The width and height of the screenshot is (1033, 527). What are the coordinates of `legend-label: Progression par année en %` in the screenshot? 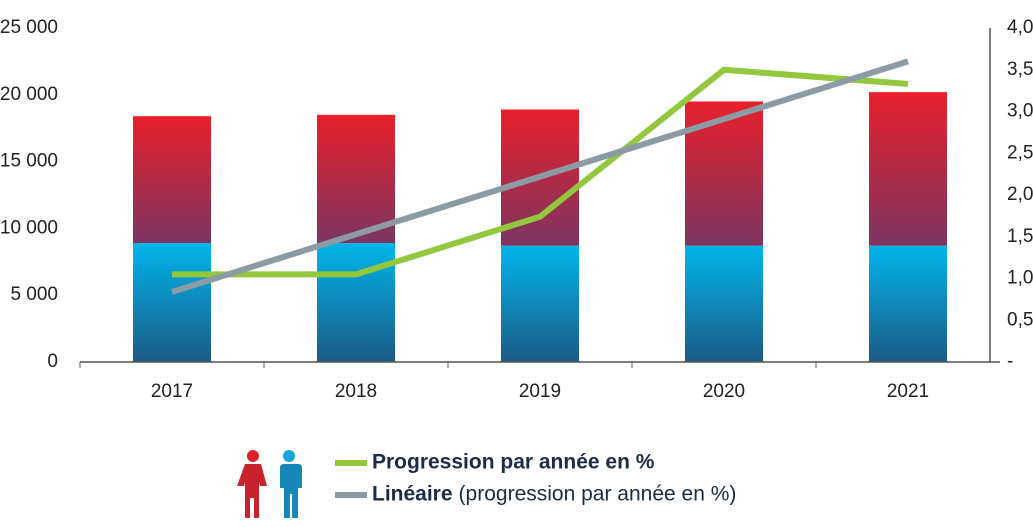 It's located at (513, 462).